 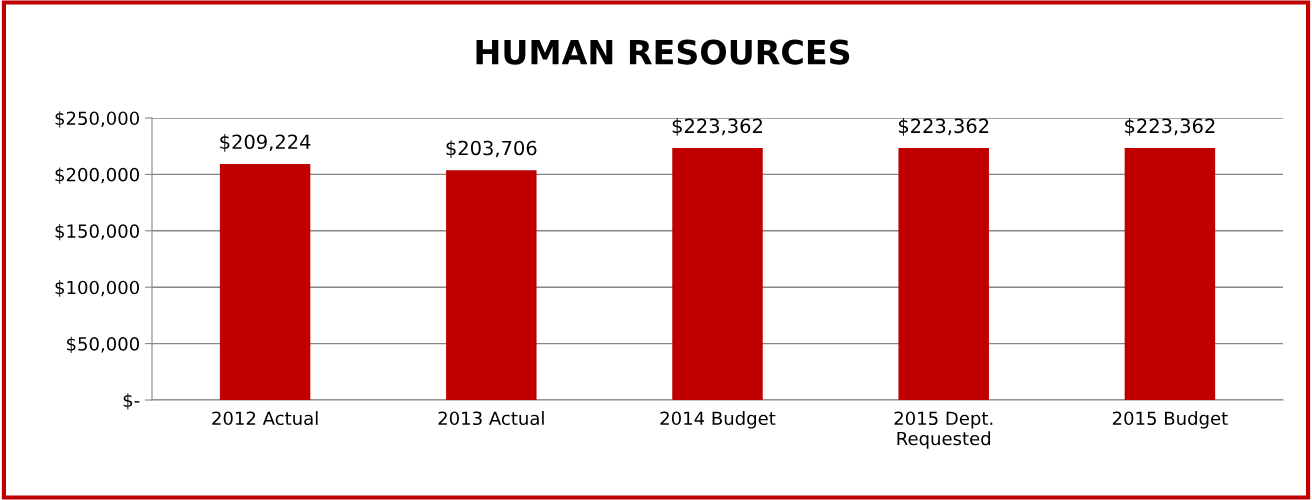 What do you see at coordinates (1170, 420) in the screenshot?
I see `x-tick-label: 2015 Budget` at bounding box center [1170, 420].